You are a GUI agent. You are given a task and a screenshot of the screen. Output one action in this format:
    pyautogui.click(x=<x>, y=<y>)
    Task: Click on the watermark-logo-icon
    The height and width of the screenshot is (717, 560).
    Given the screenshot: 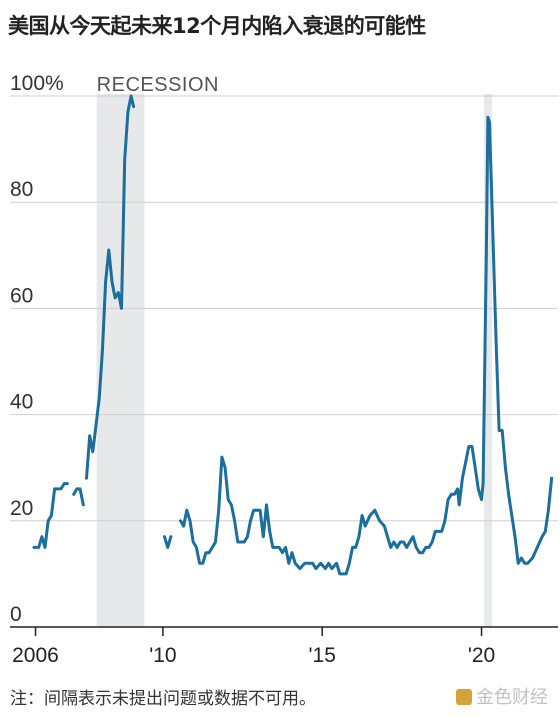 What is the action you would take?
    pyautogui.click(x=464, y=697)
    